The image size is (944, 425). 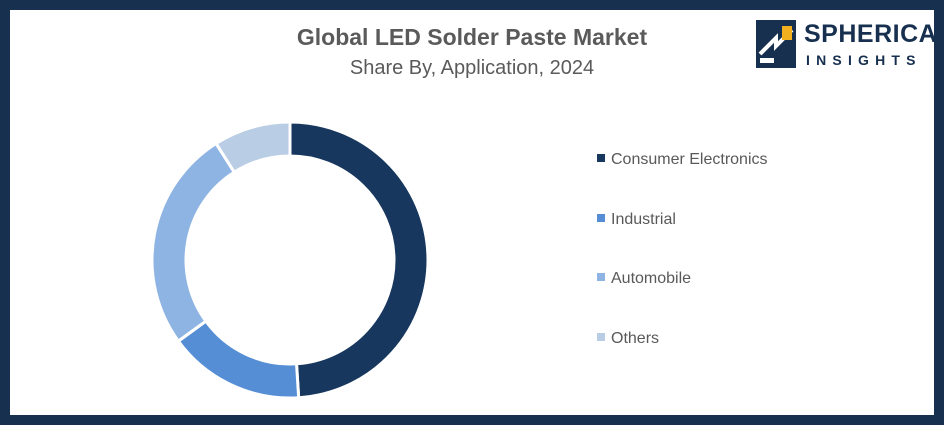 I want to click on donut-slice-consumer-electronics, so click(x=359, y=260).